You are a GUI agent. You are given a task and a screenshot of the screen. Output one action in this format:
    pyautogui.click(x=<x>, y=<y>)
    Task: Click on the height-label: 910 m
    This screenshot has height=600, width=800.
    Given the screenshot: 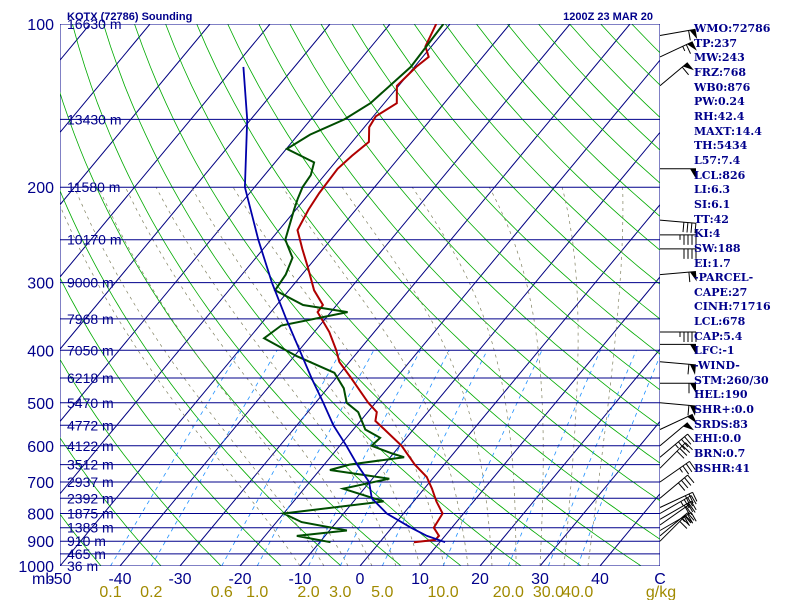 What is the action you would take?
    pyautogui.click(x=86, y=541)
    